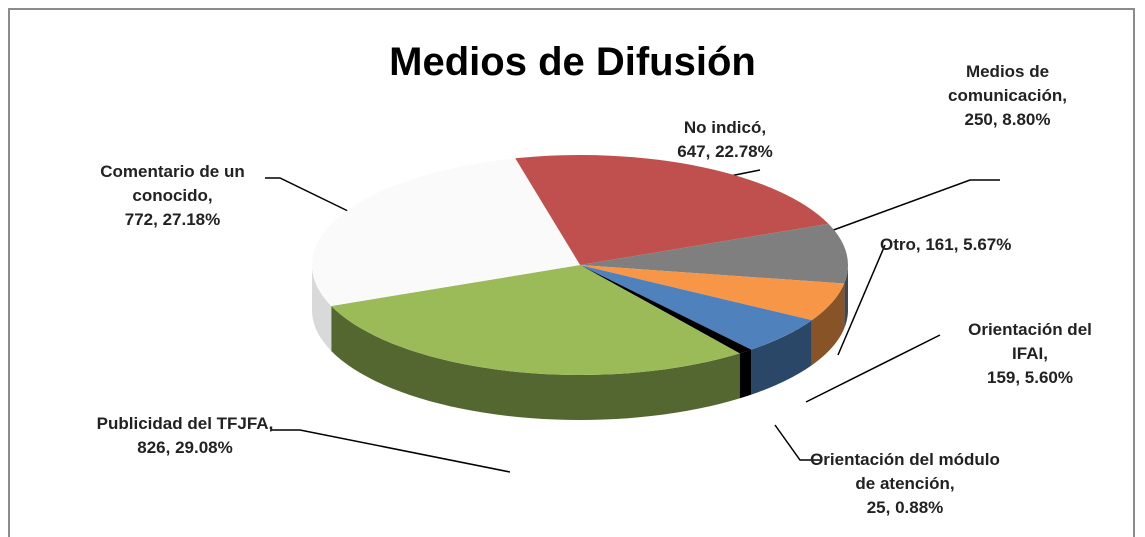 This screenshot has width=1145, height=537. What do you see at coordinates (185, 447) in the screenshot?
I see `label-value: 826, 29.08%` at bounding box center [185, 447].